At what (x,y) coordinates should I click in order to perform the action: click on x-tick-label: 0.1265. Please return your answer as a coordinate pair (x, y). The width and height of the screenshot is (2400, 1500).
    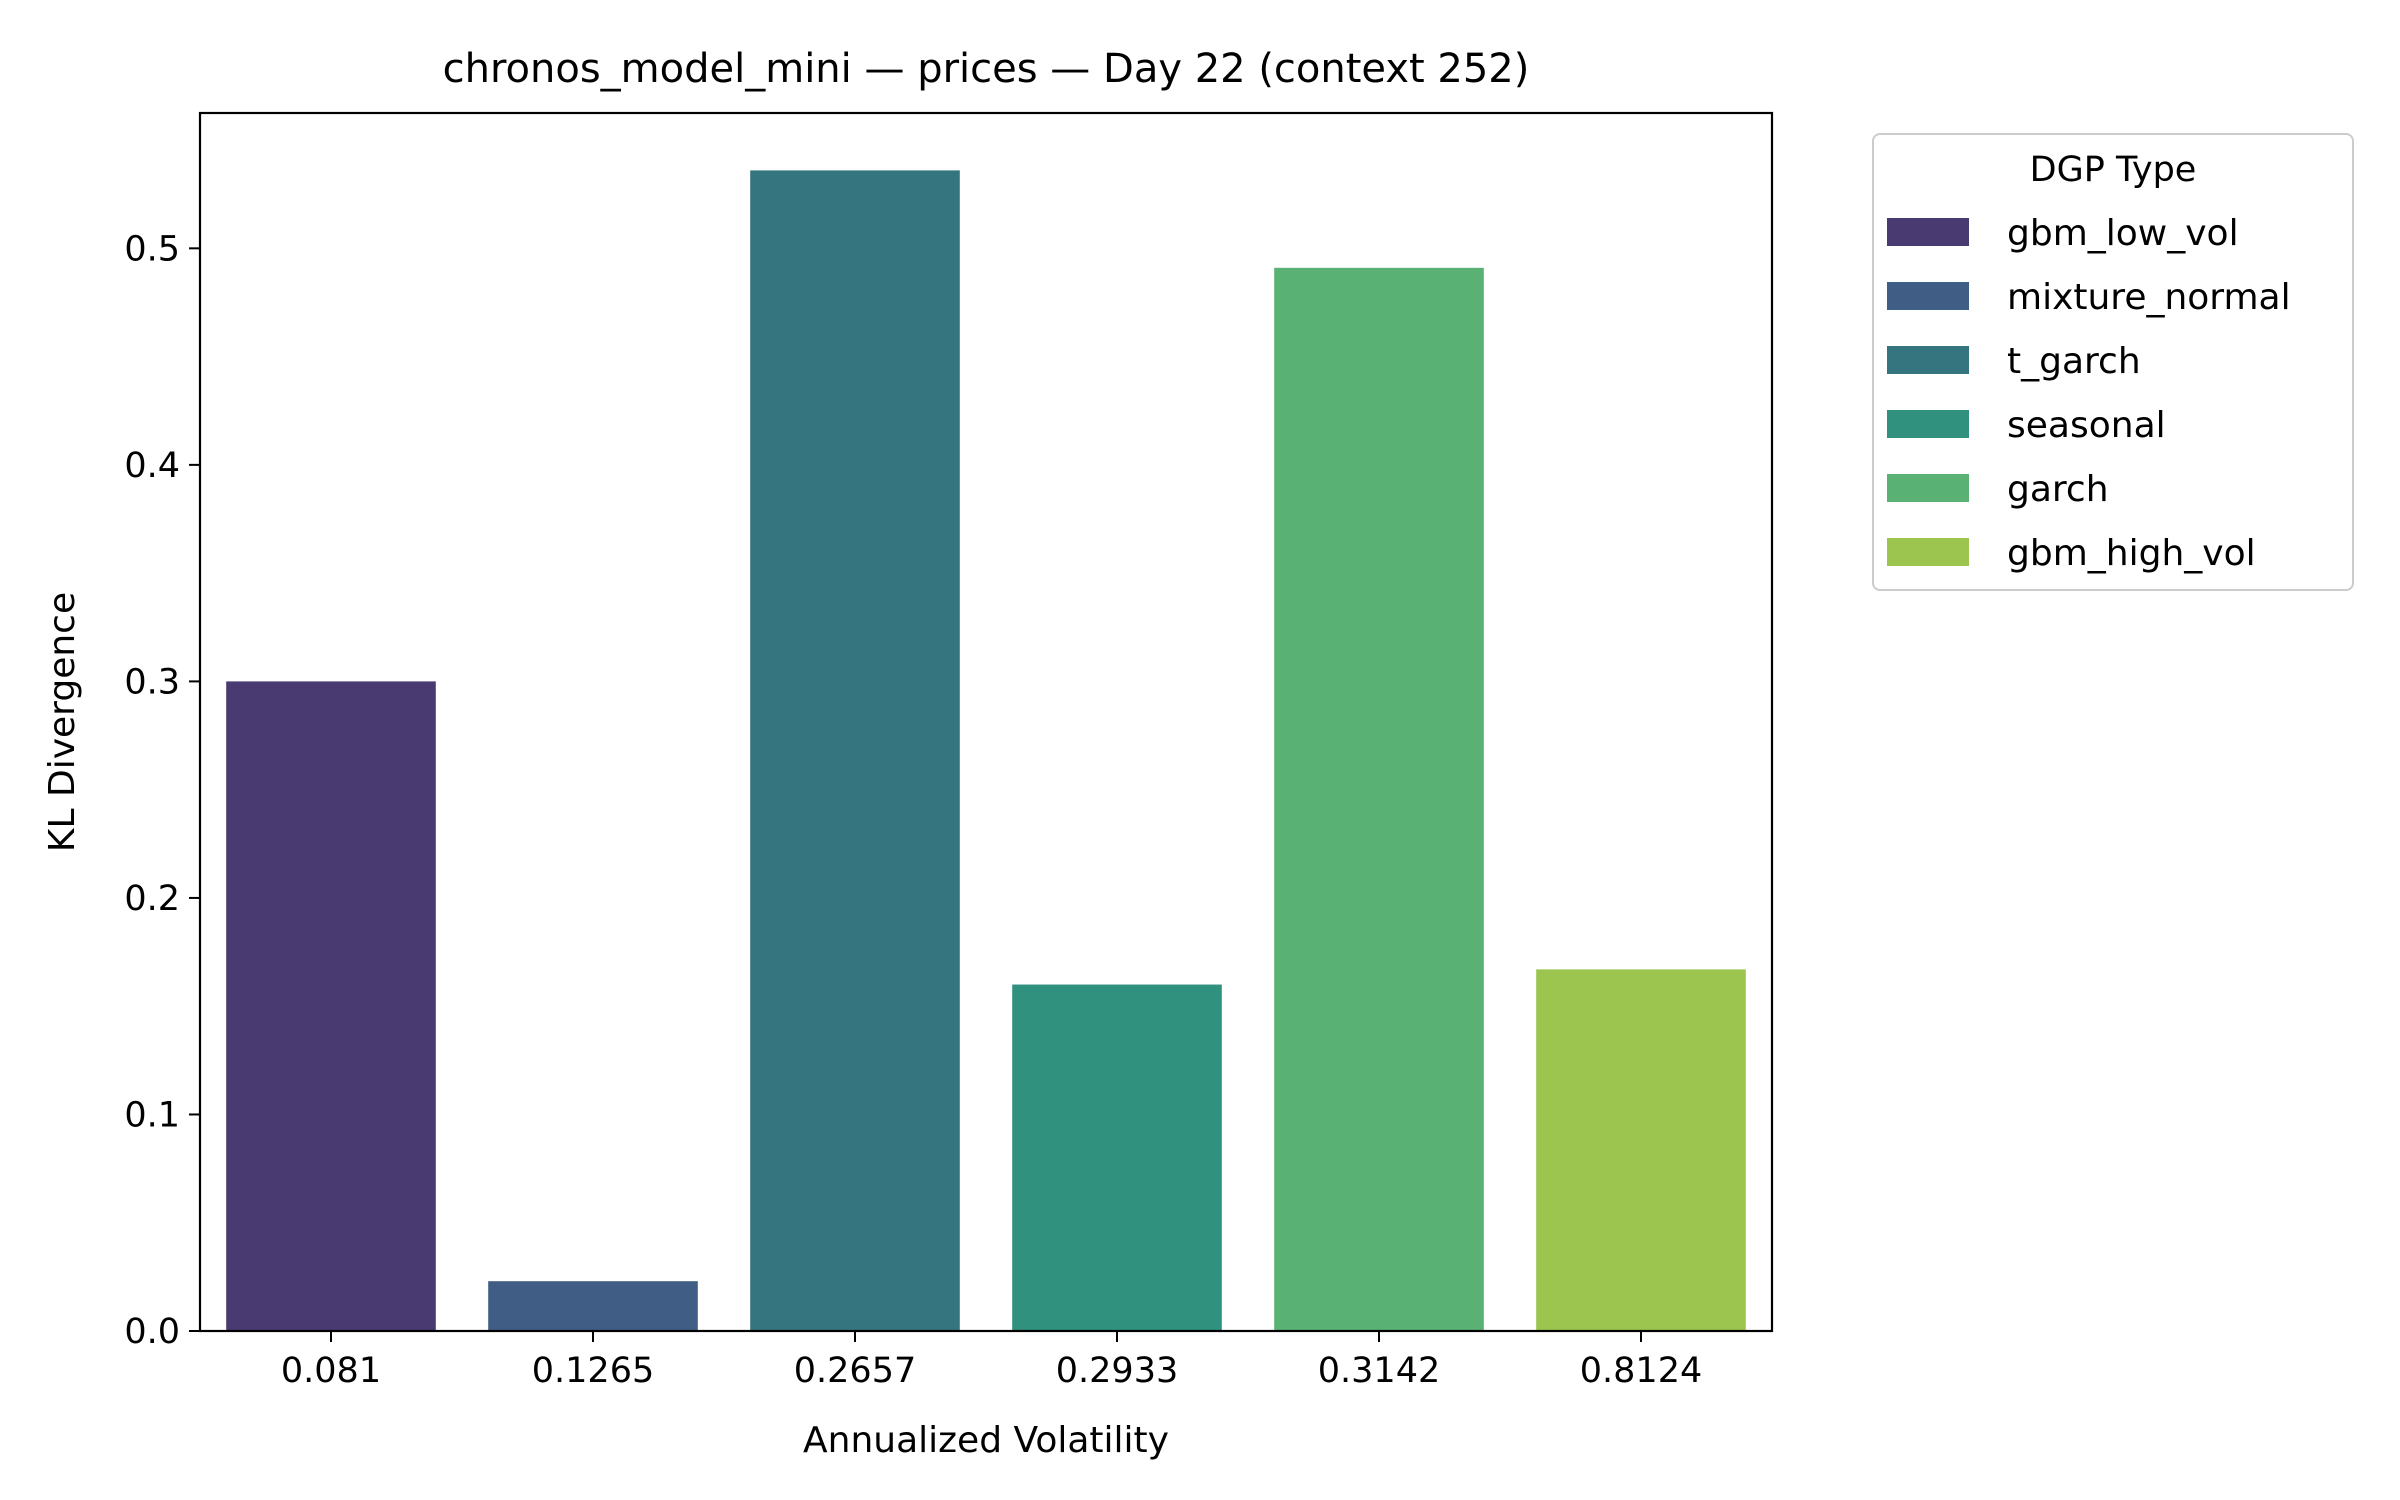
    Looking at the image, I should click on (593, 1371).